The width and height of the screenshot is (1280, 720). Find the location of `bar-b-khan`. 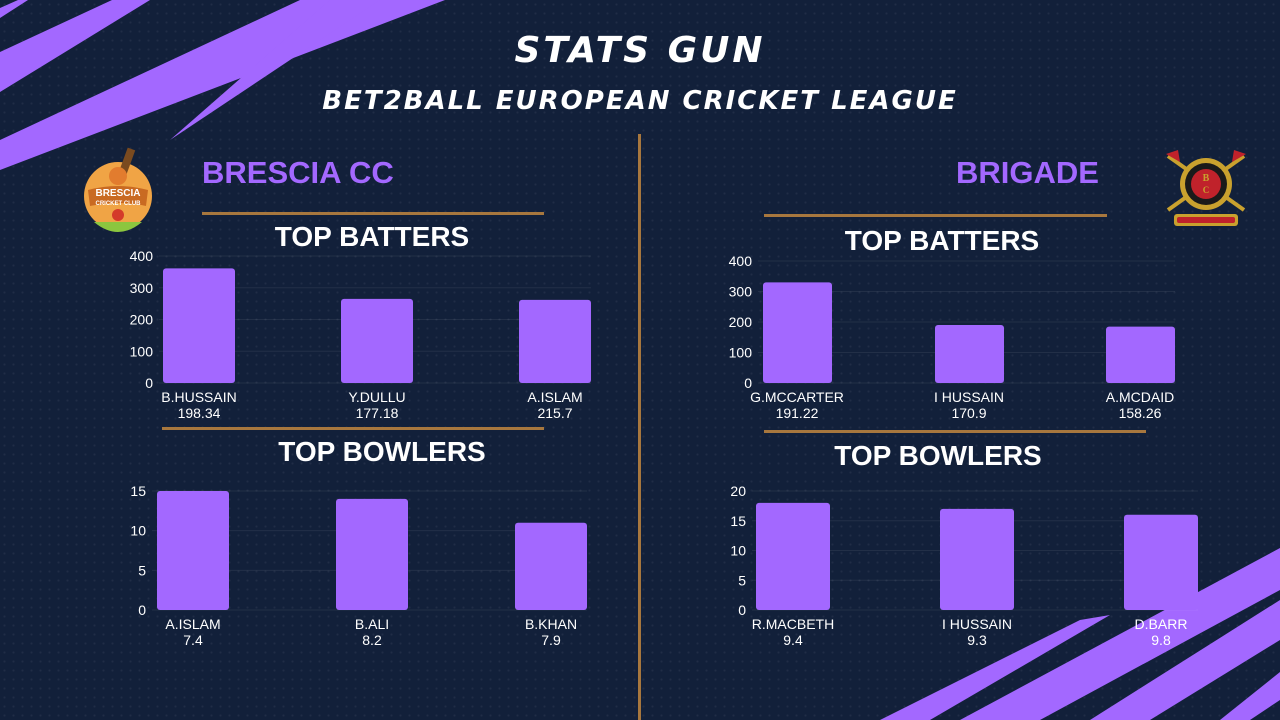

bar-b-khan is located at coordinates (551, 566).